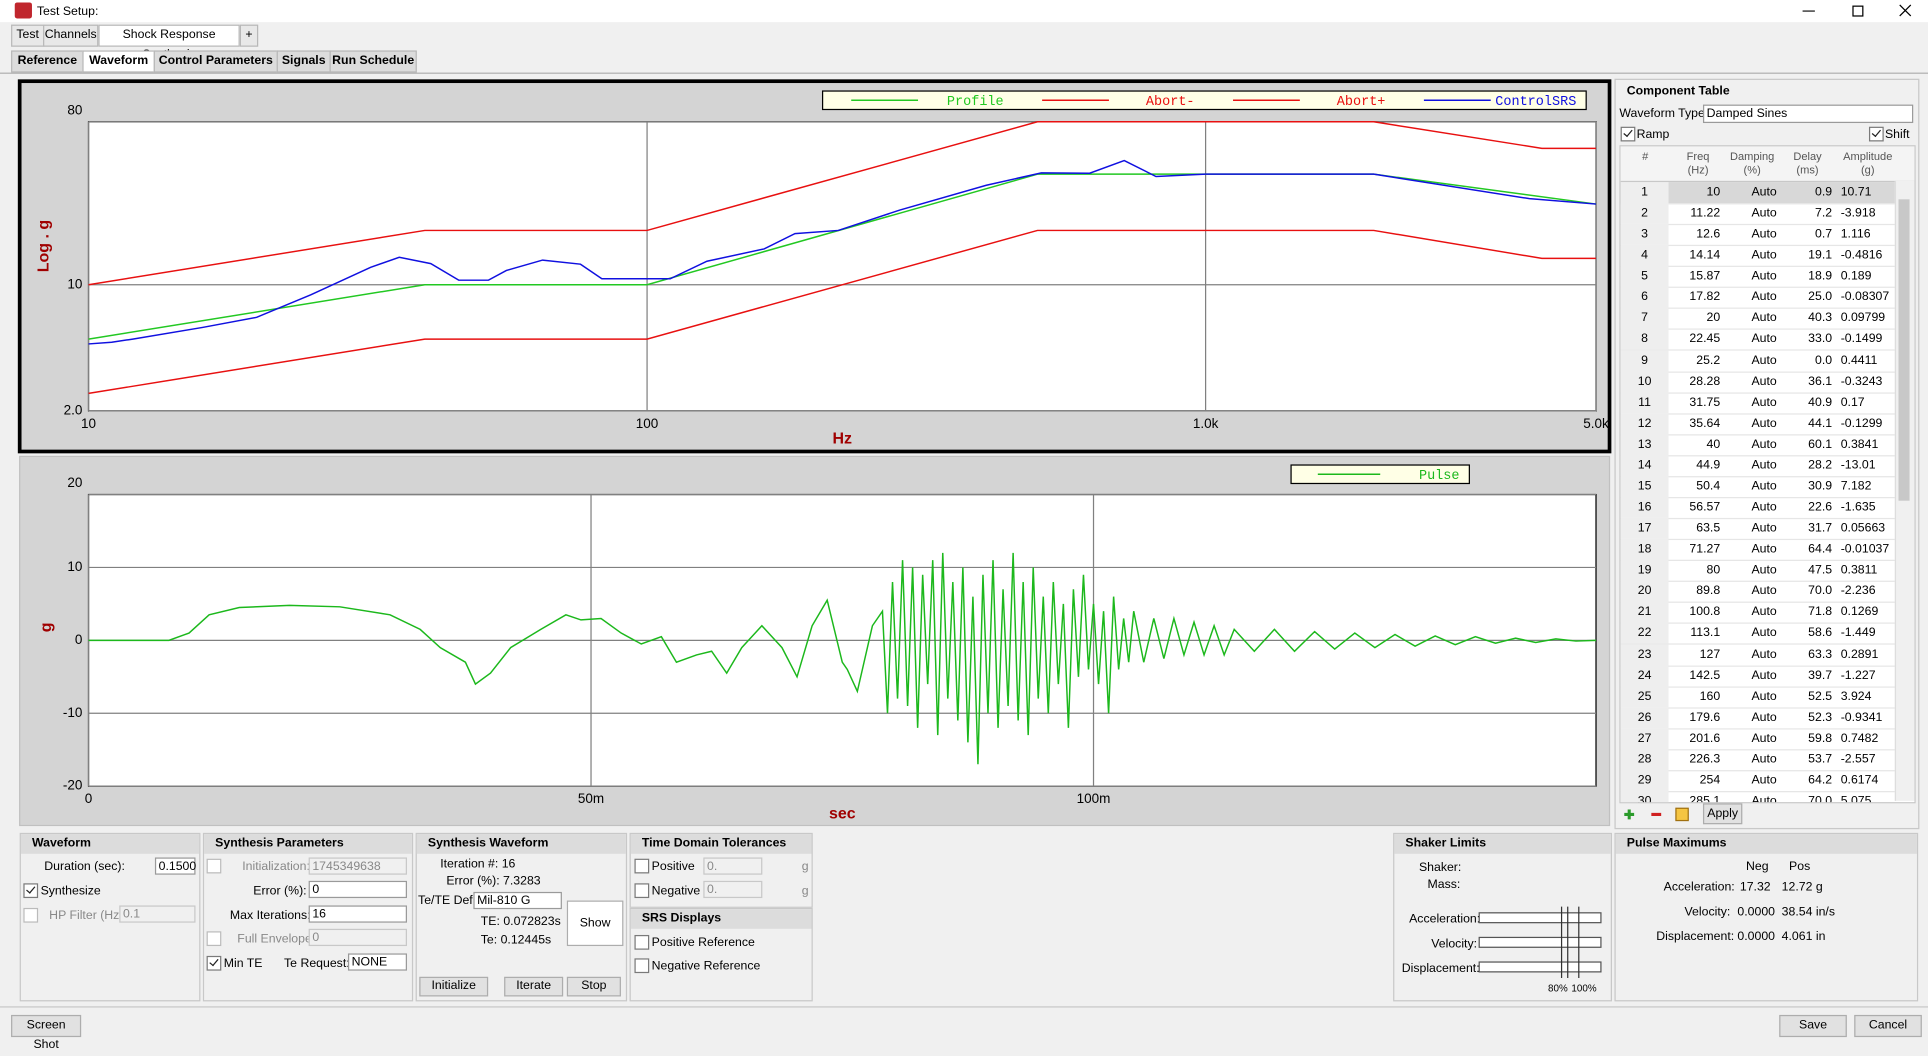  I want to click on subtab: Run Schedule, so click(373, 61).